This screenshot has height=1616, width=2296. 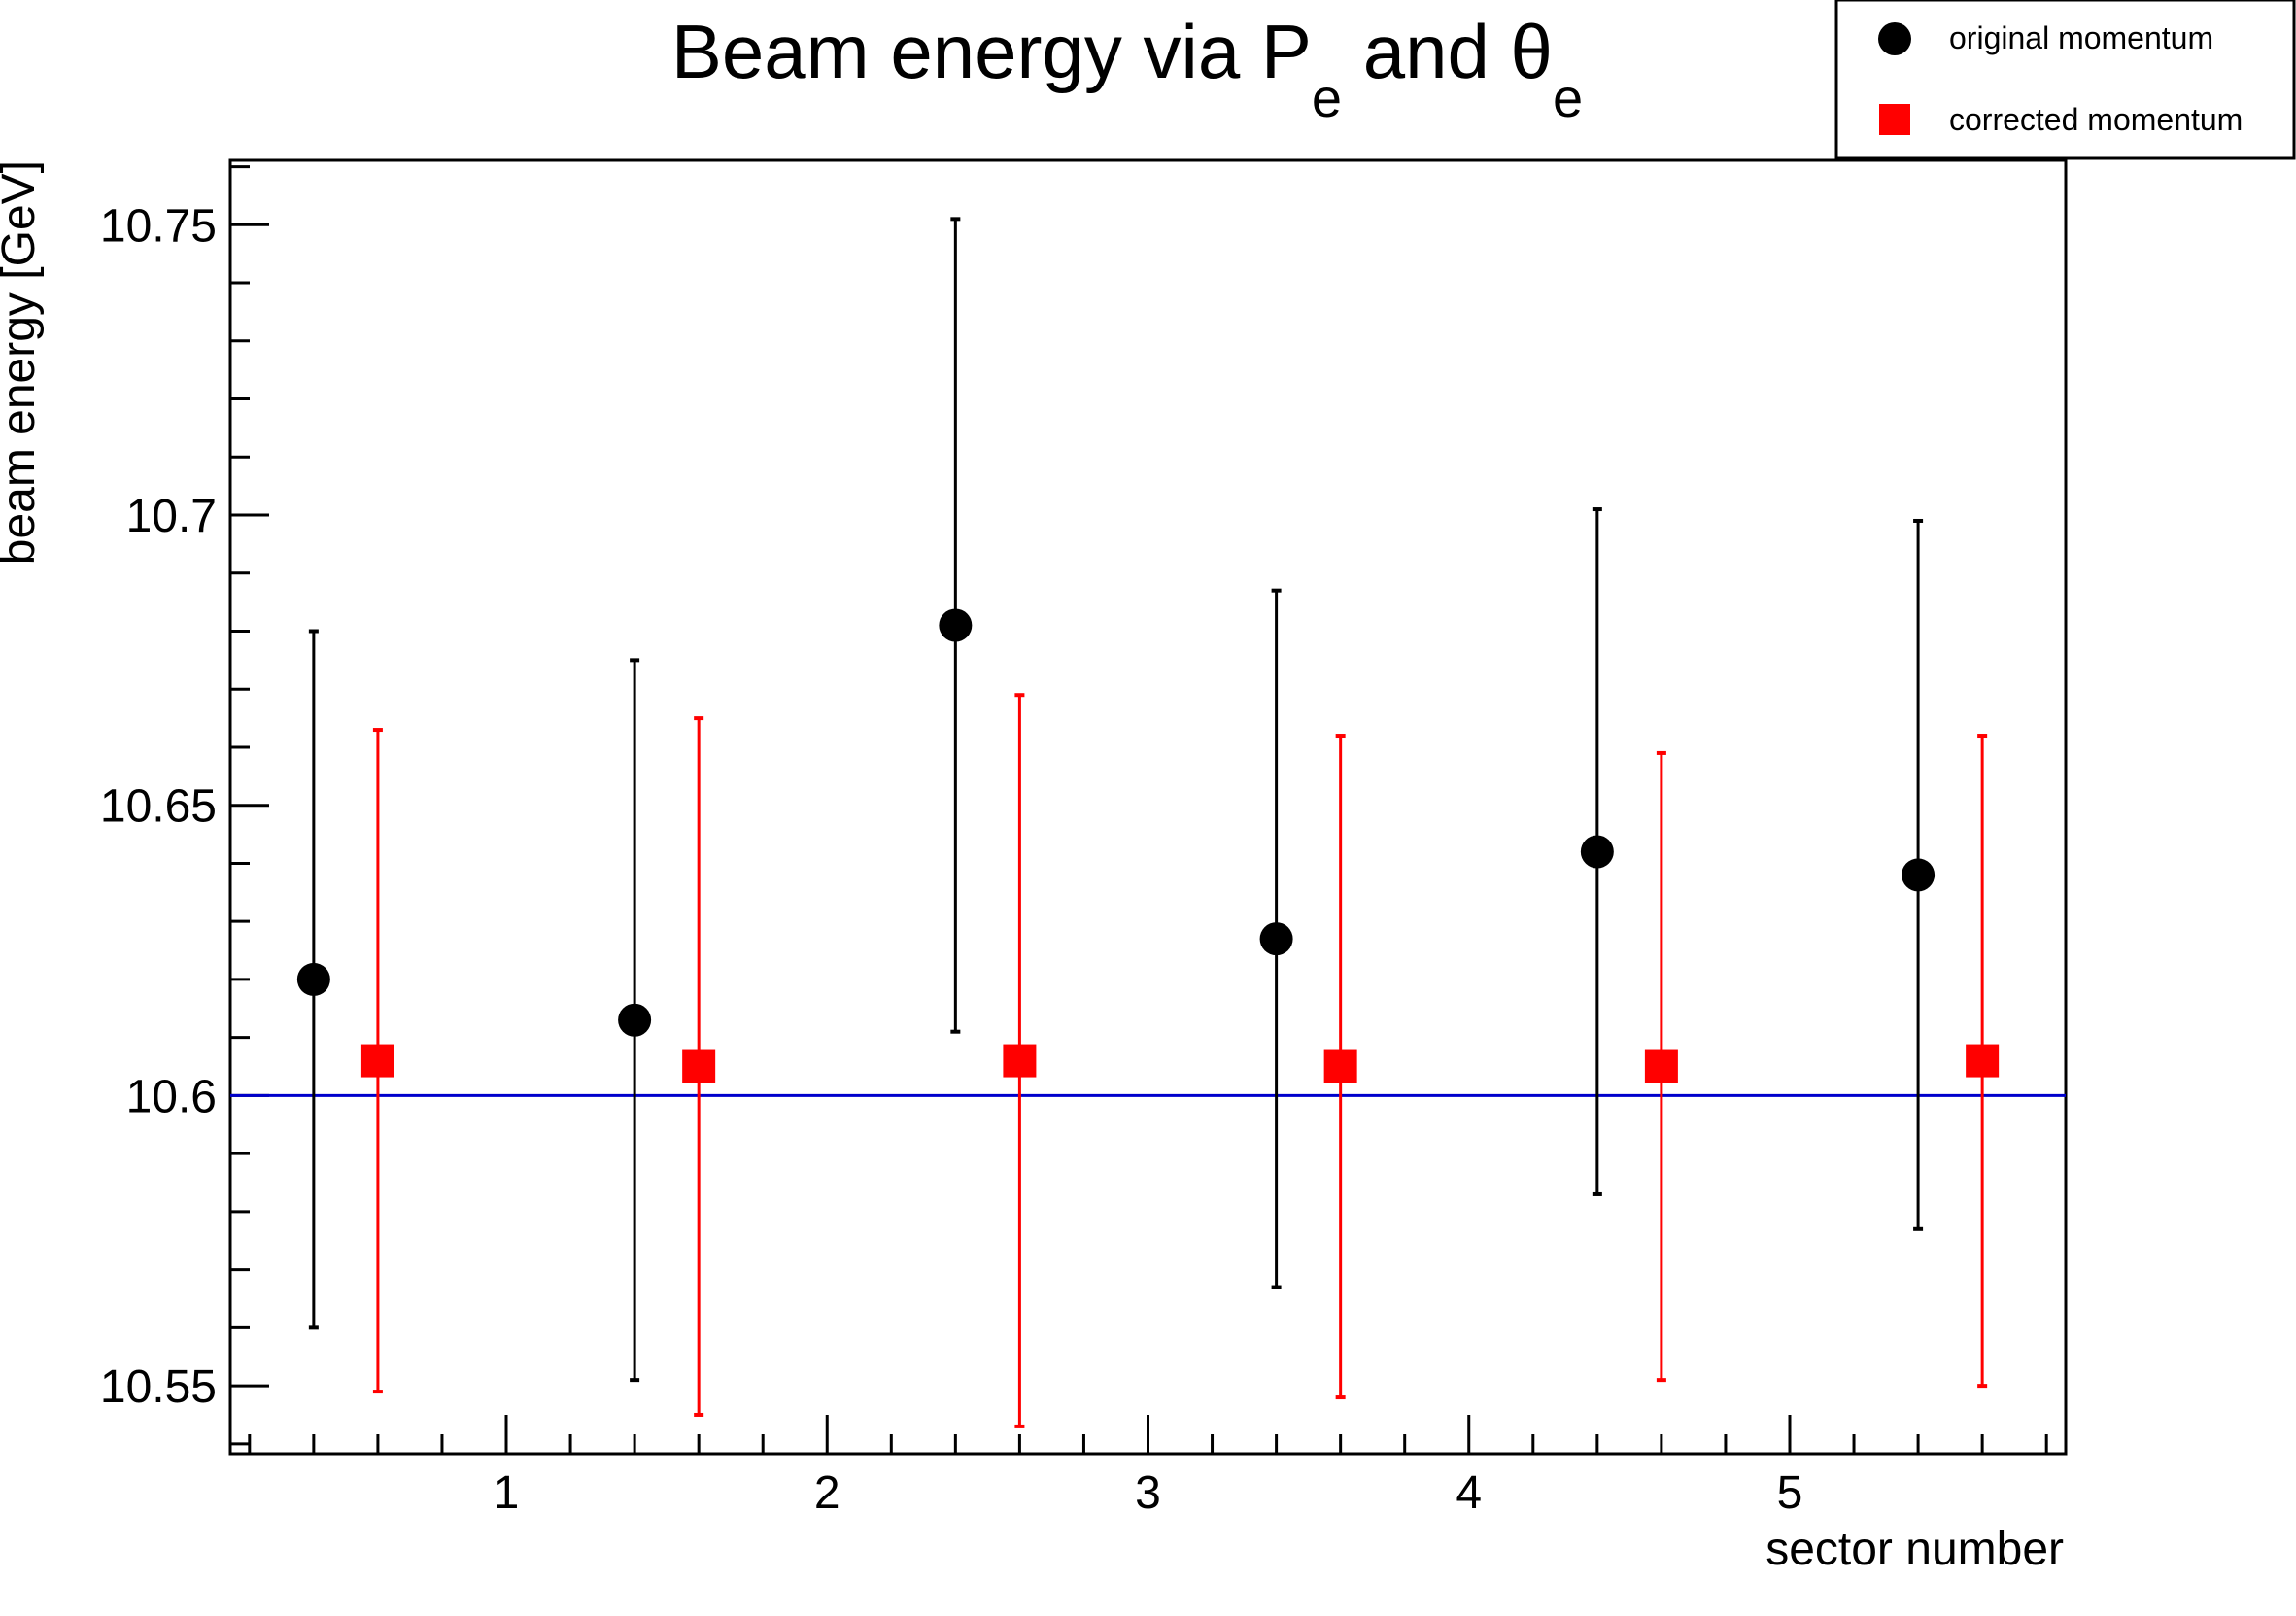 I want to click on x-tick-label: 1, so click(x=507, y=1493).